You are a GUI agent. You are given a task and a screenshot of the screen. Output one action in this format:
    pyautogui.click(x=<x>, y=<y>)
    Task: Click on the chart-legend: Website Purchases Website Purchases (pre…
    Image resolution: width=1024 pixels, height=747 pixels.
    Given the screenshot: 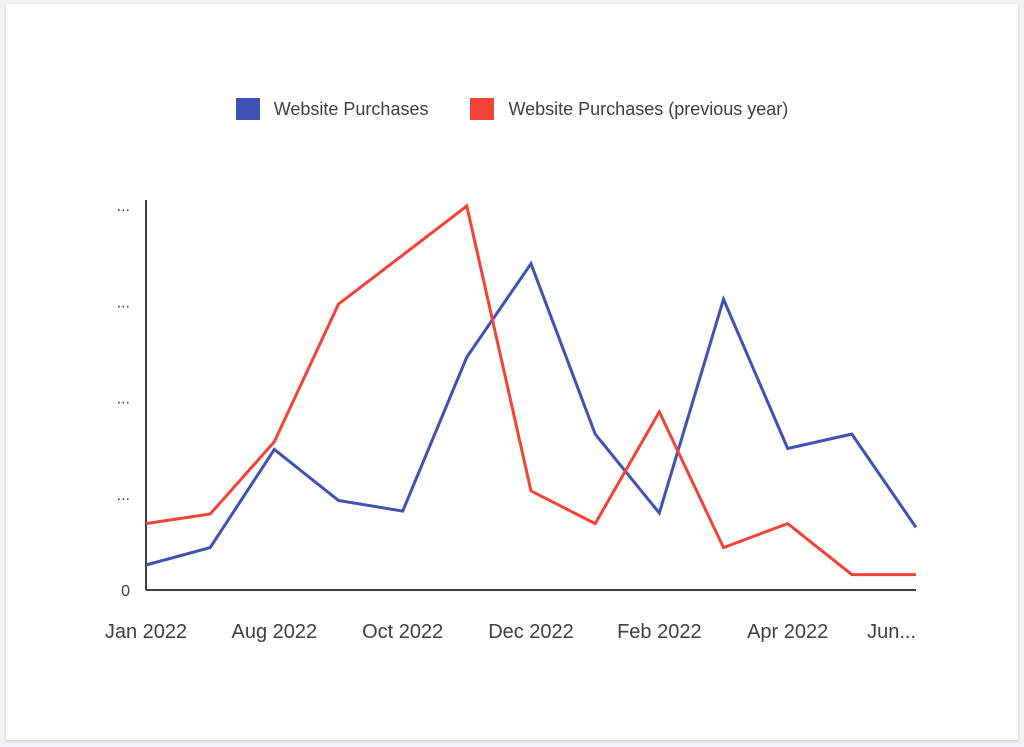 What is the action you would take?
    pyautogui.click(x=512, y=109)
    